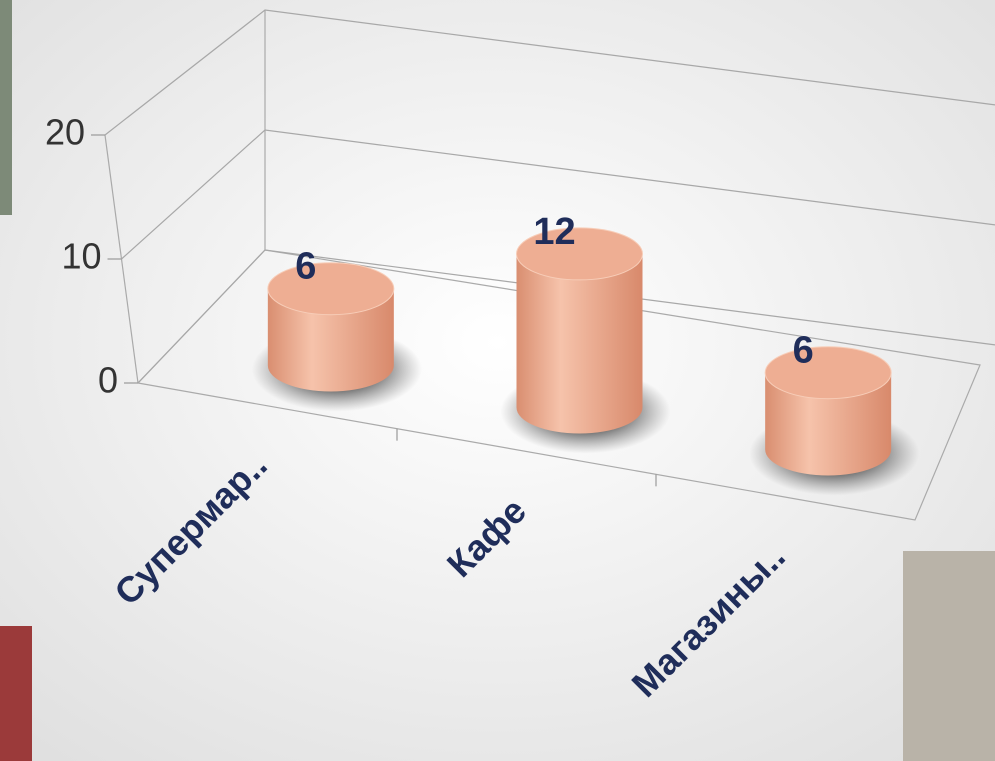 The image size is (995, 761). Describe the element at coordinates (81, 256) in the screenshot. I see `y-tick-label: 10` at that location.